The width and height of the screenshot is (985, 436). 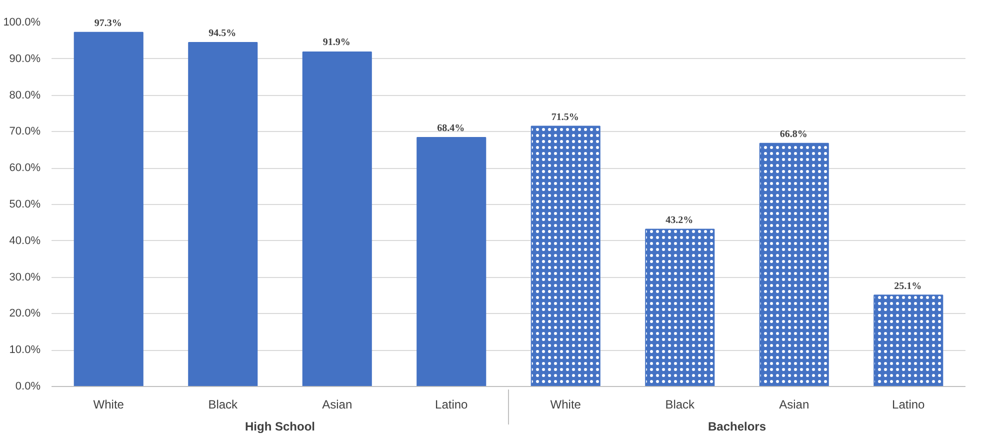 I want to click on y-tick-label: 20.0%, so click(x=25, y=314).